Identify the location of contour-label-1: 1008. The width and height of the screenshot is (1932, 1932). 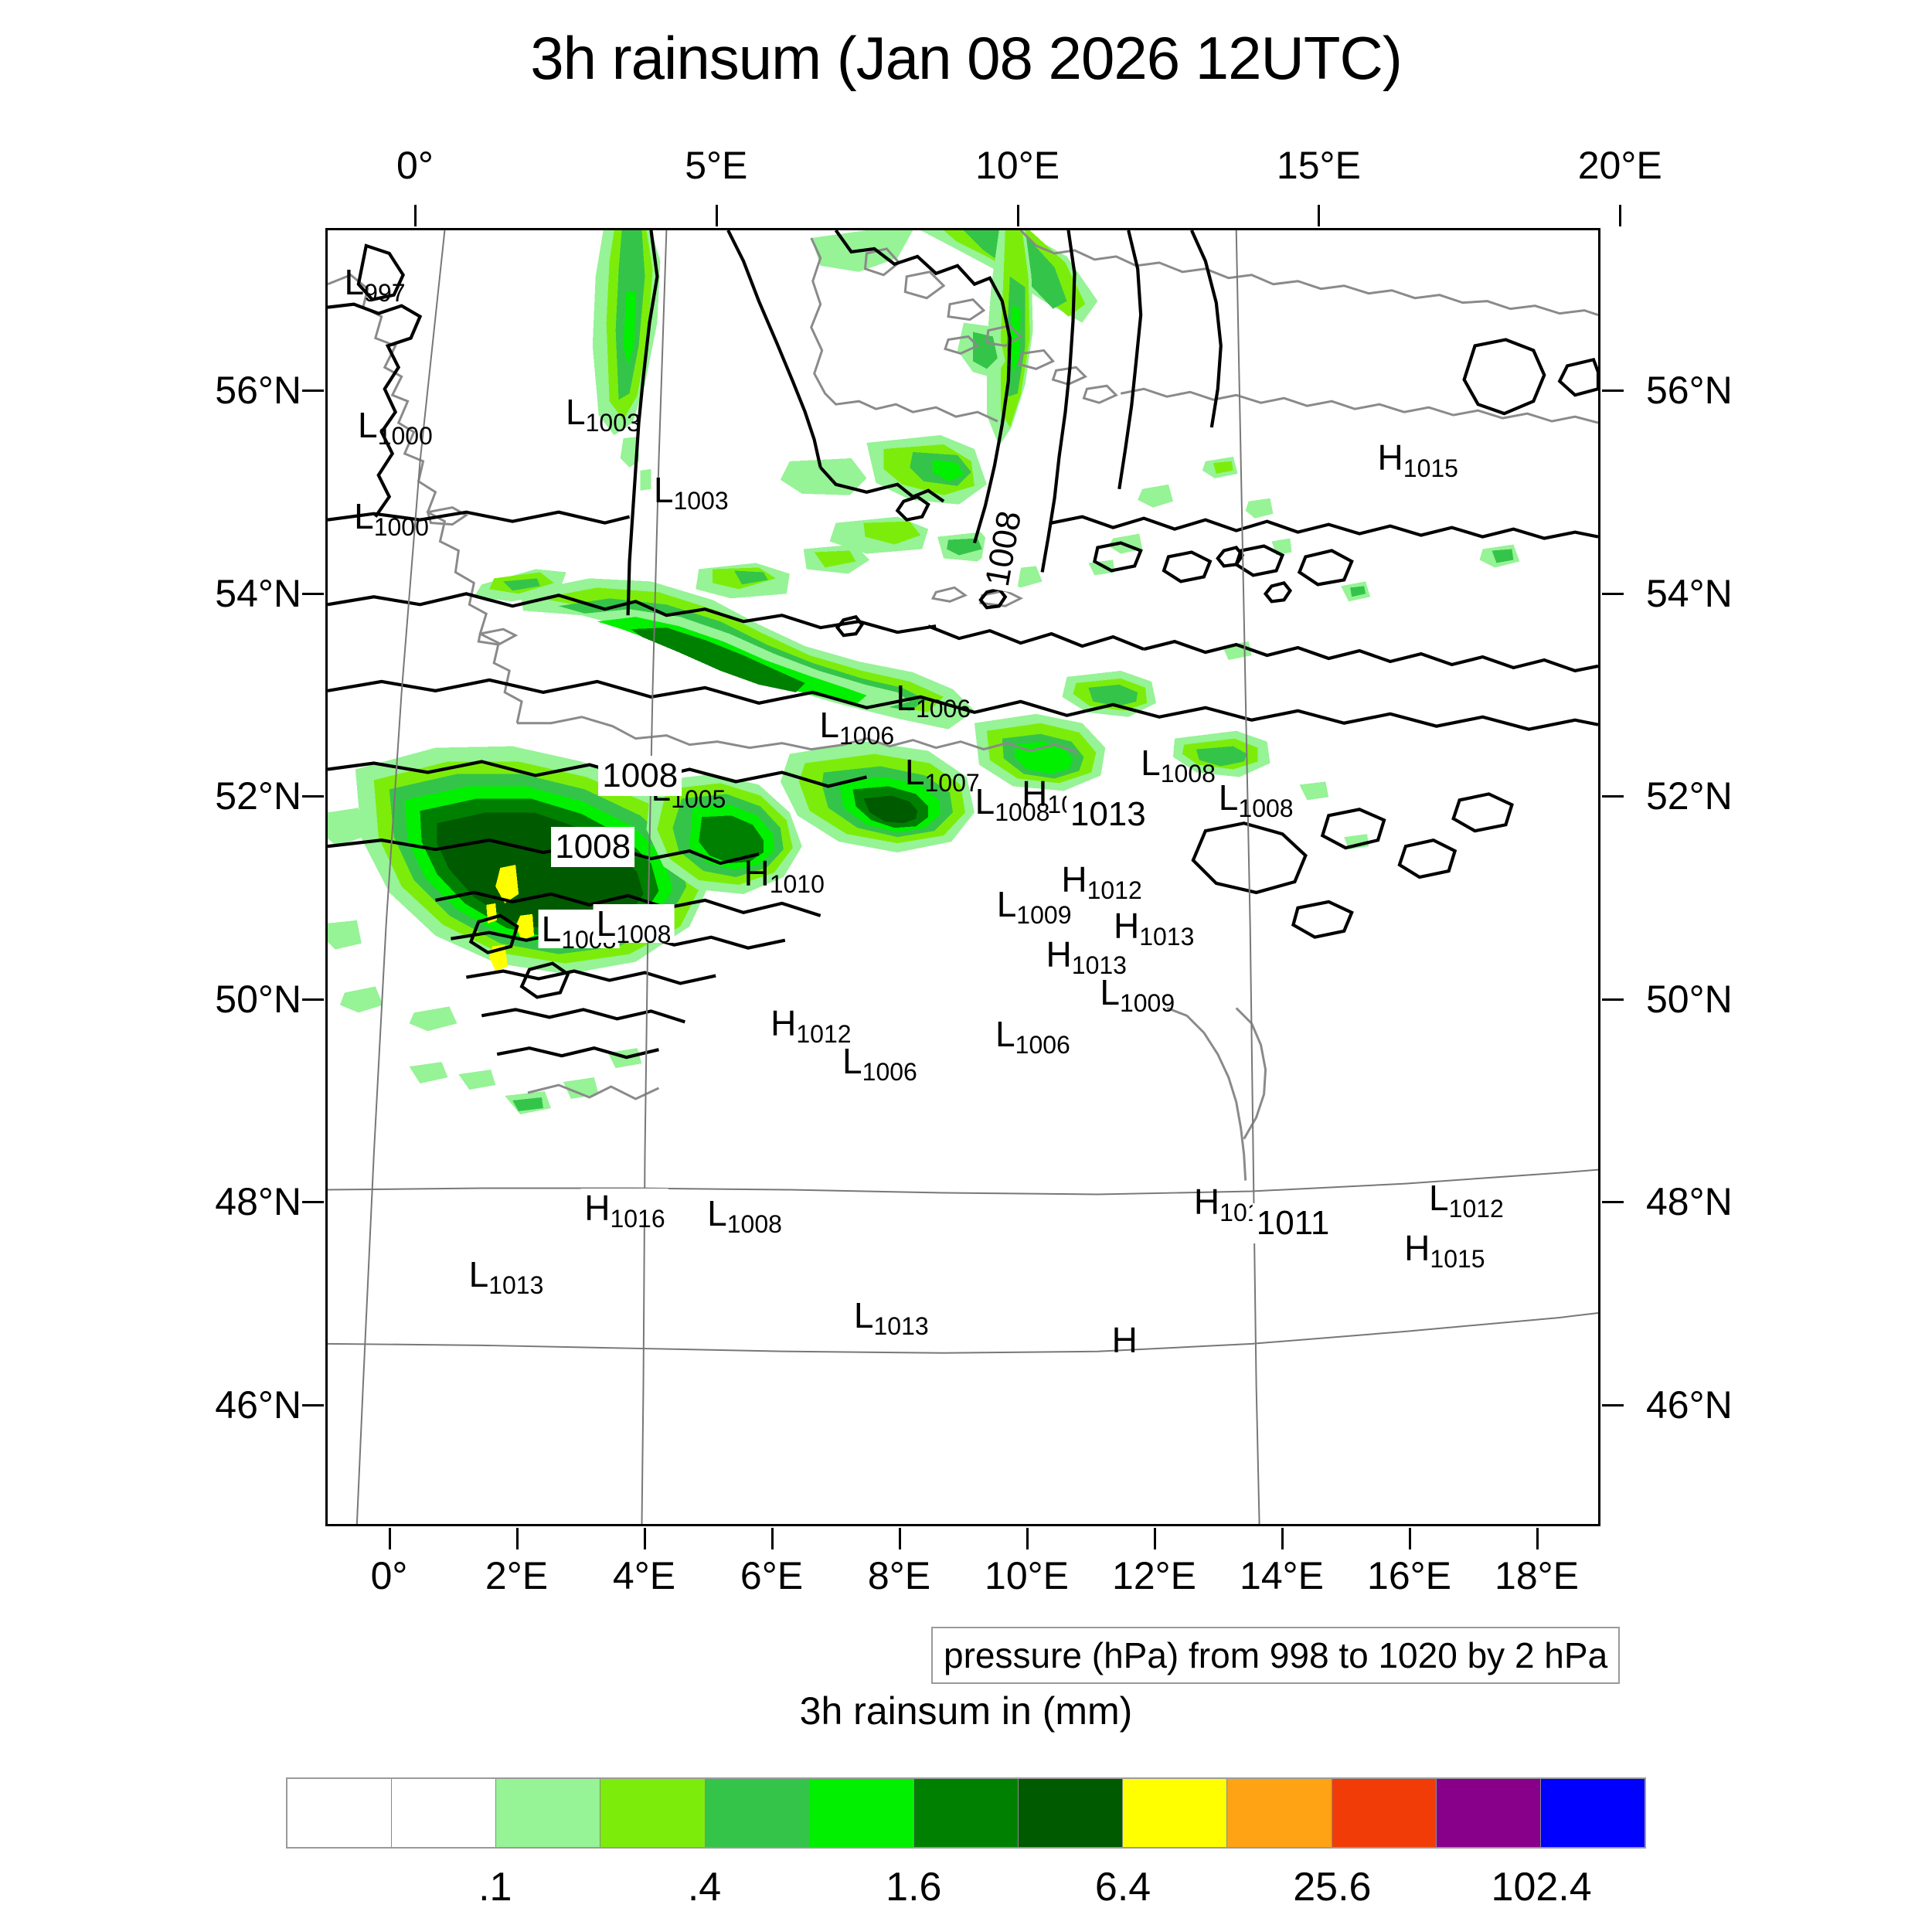
(593, 847).